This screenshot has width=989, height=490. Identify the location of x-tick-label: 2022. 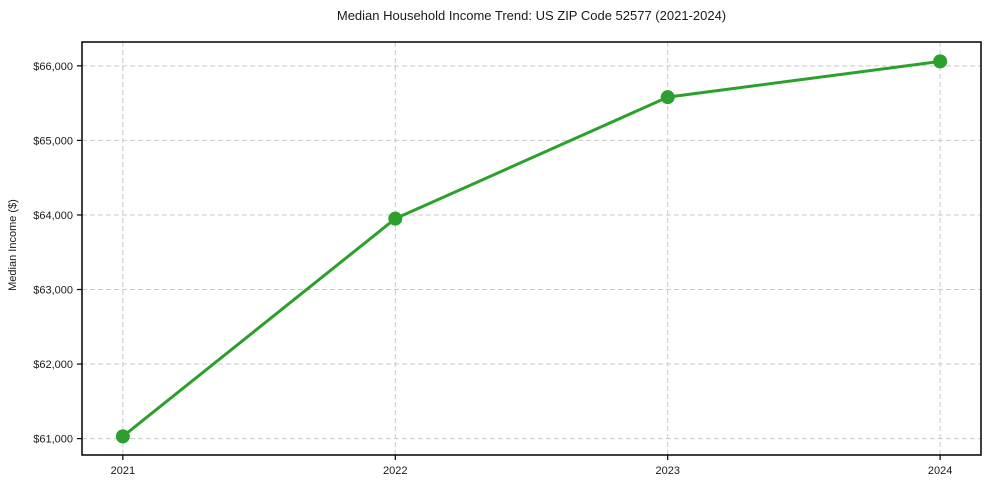
(395, 471).